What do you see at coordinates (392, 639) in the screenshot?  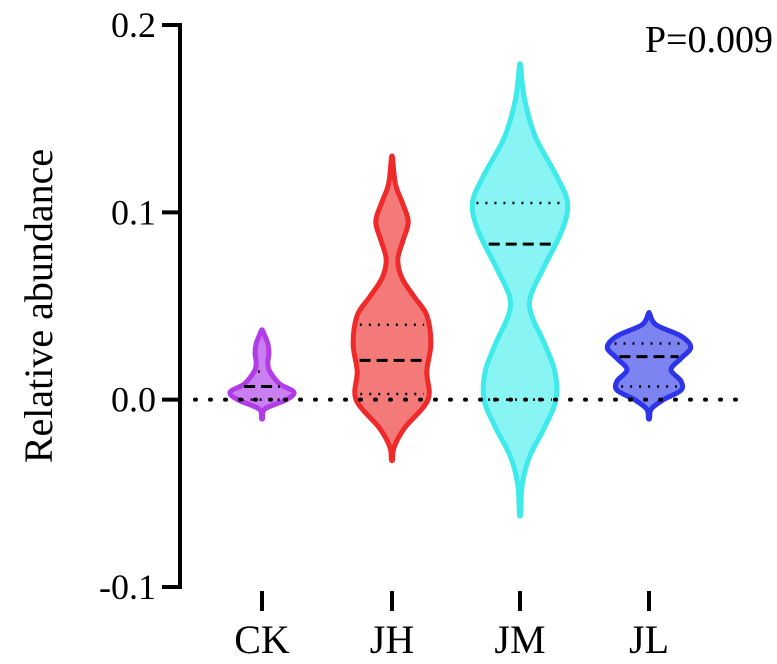 I see `x-tick-label: JH` at bounding box center [392, 639].